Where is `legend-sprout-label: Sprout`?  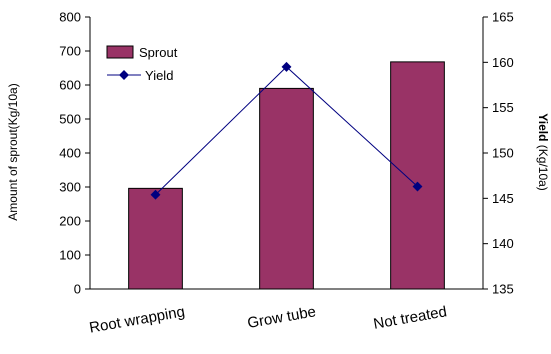 legend-sprout-label: Sprout is located at coordinates (158, 52).